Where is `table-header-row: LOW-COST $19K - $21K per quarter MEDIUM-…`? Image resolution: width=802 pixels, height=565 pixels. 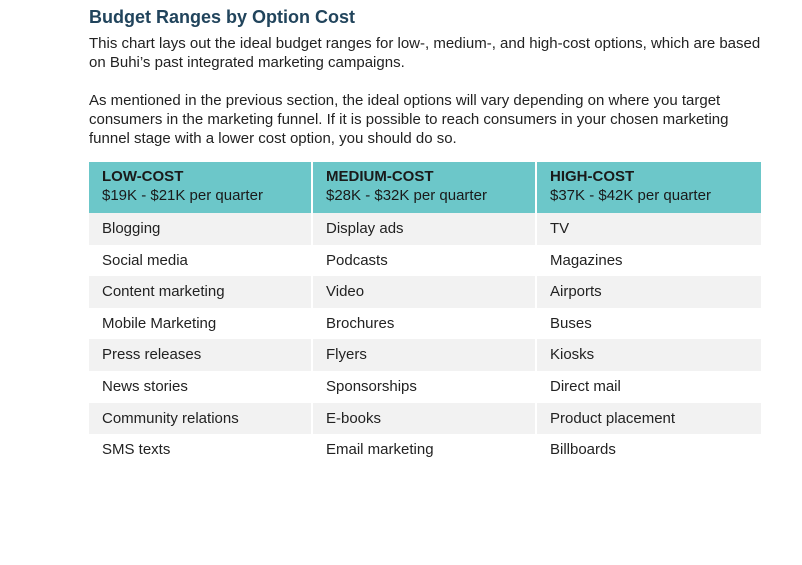 table-header-row: LOW-COST $19K - $21K per quarter MEDIUM-… is located at coordinates (425, 187).